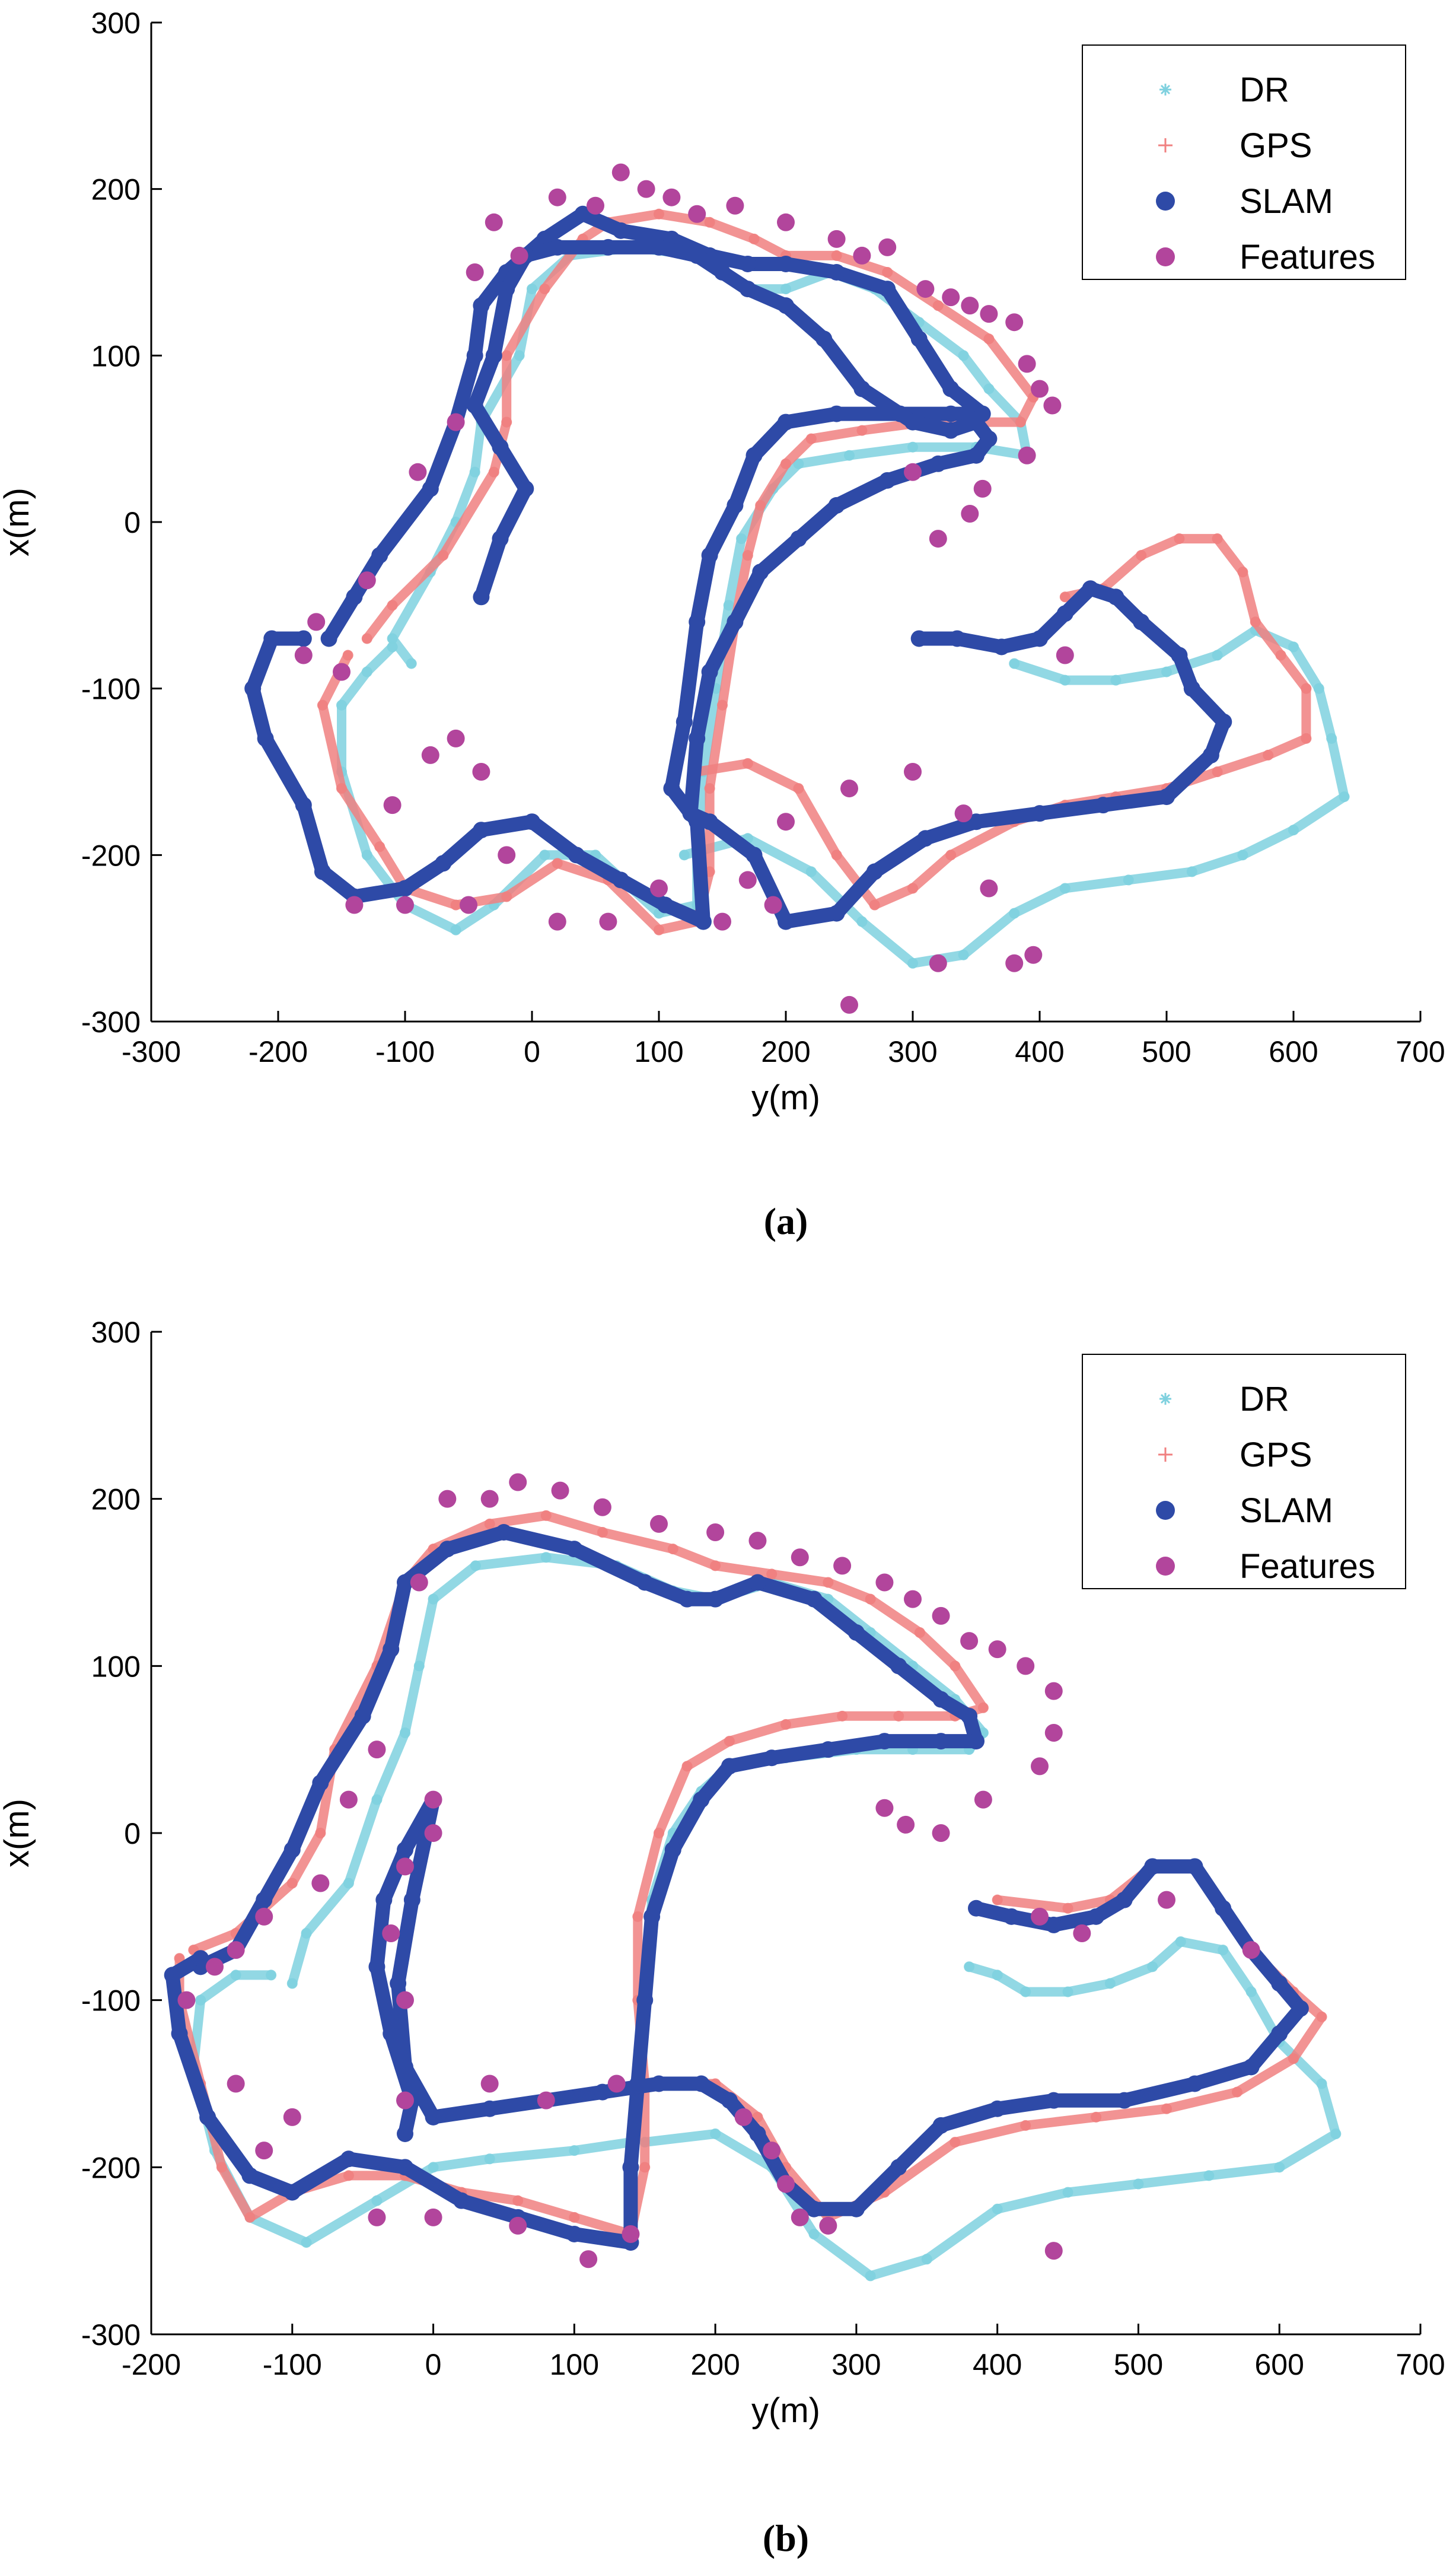 The image size is (1456, 2574). What do you see at coordinates (151, 1051) in the screenshot?
I see `x-tick-label: -300` at bounding box center [151, 1051].